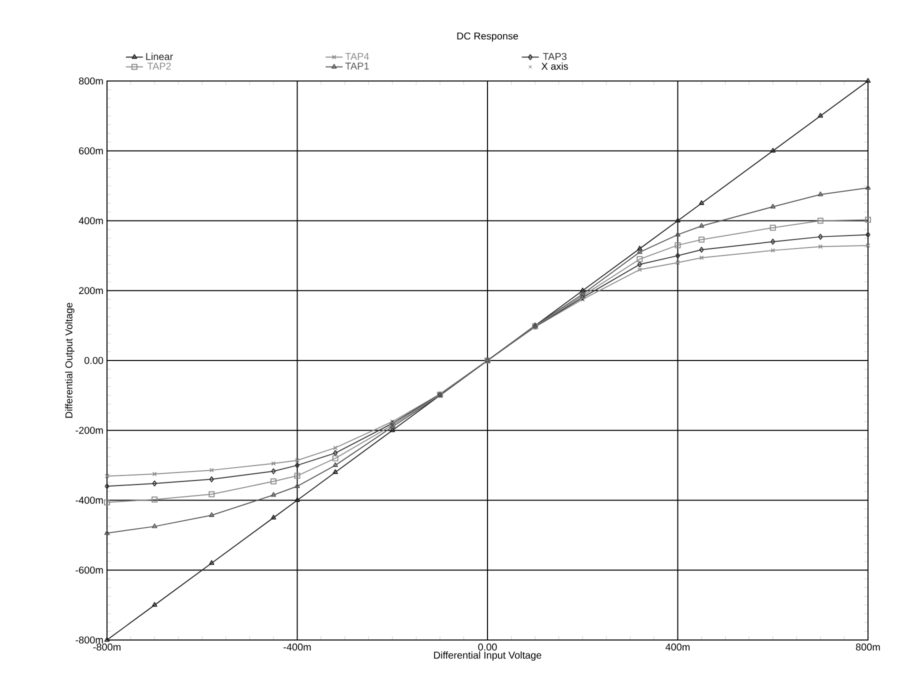 This screenshot has height=683, width=902. I want to click on legend-label: TAP3, so click(554, 56).